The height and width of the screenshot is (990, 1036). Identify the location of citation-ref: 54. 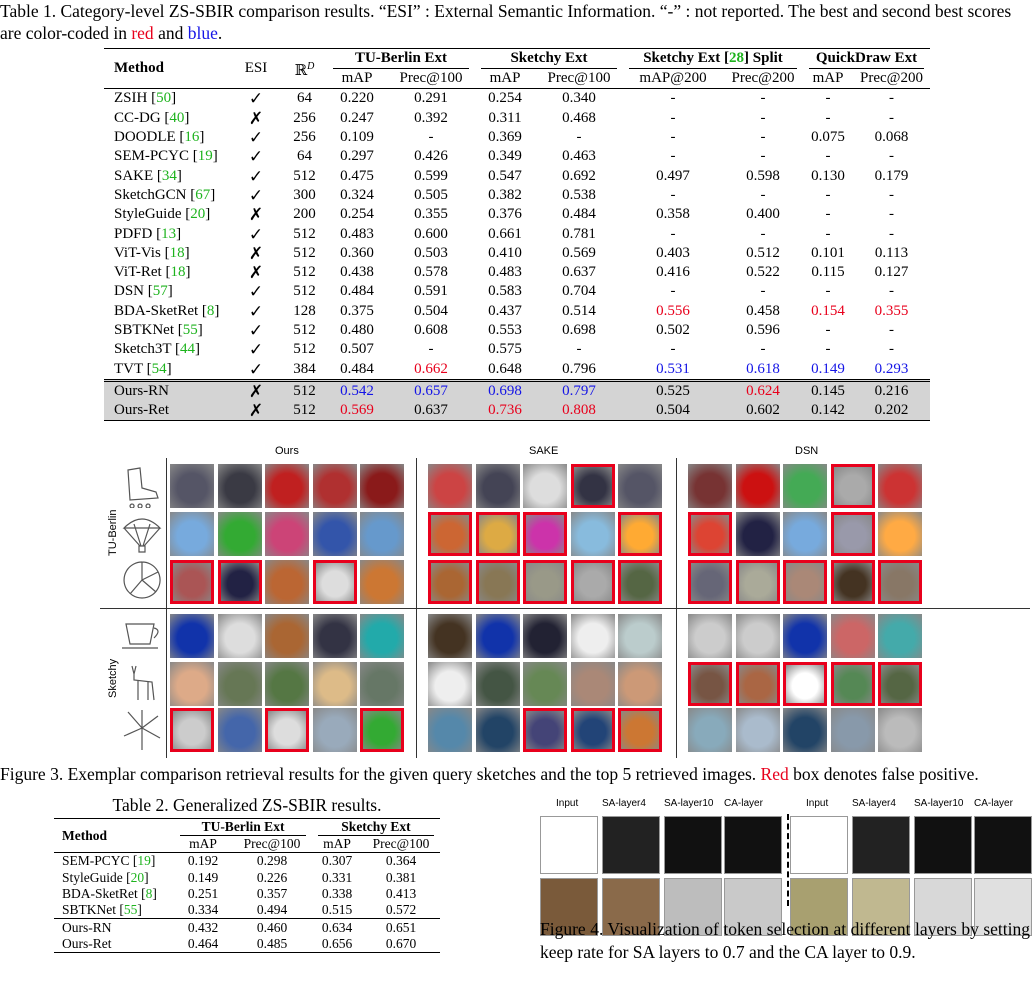
(159, 368).